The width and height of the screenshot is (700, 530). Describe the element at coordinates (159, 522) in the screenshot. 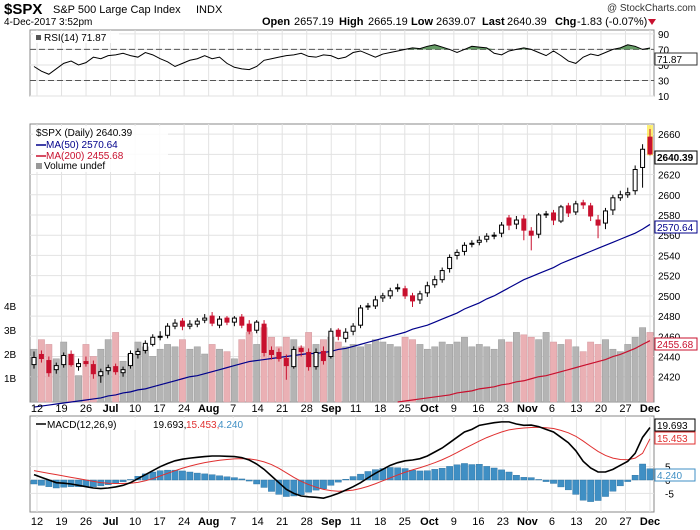

I see `x-tick-label: 17` at that location.